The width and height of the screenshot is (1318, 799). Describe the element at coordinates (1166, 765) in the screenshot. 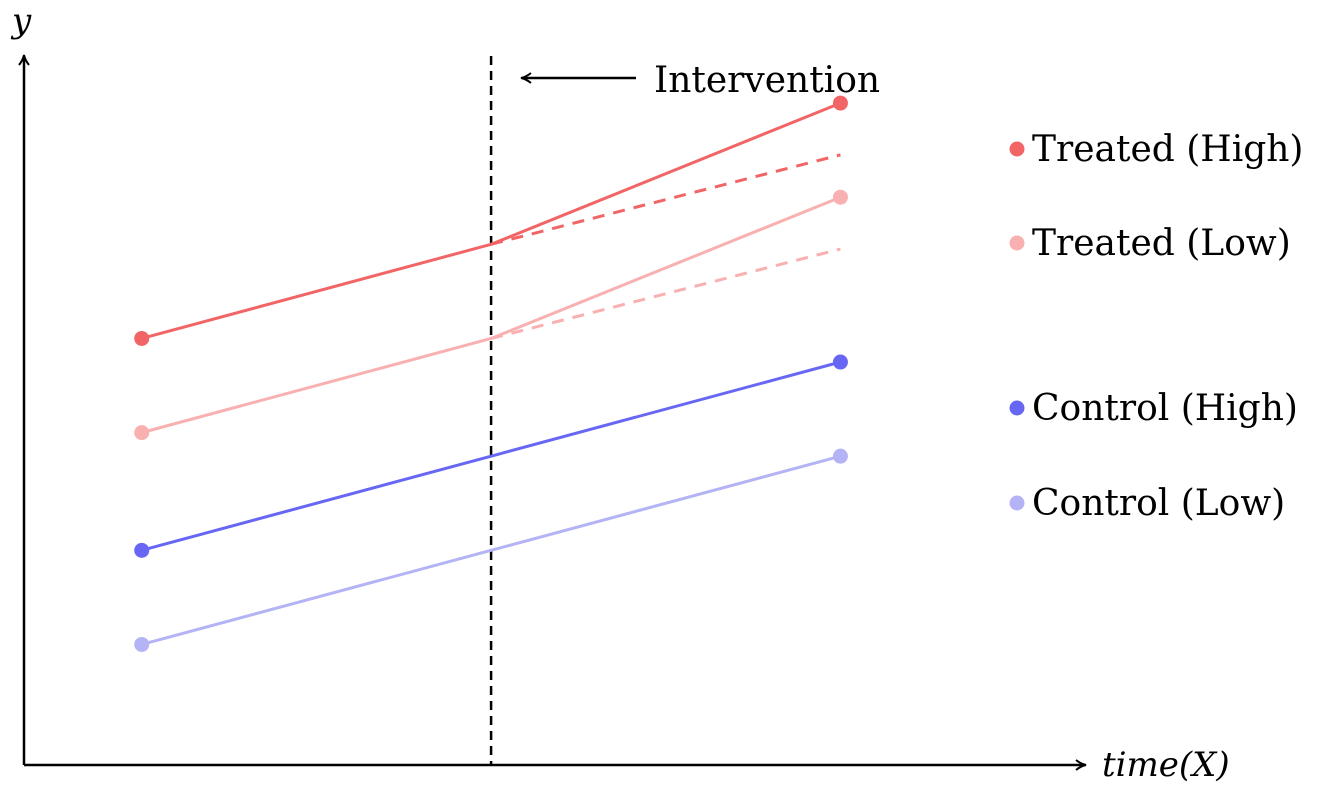

I see `x-axis-label: time(X)` at that location.